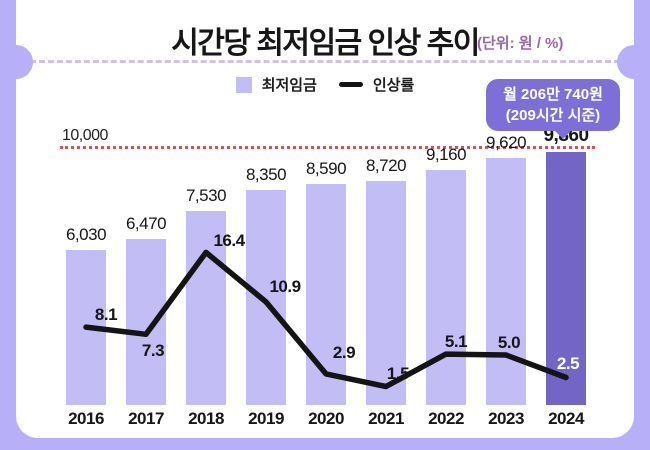 The image size is (650, 450). What do you see at coordinates (326, 169) in the screenshot?
I see `bar-value-label-2020: 8,590` at bounding box center [326, 169].